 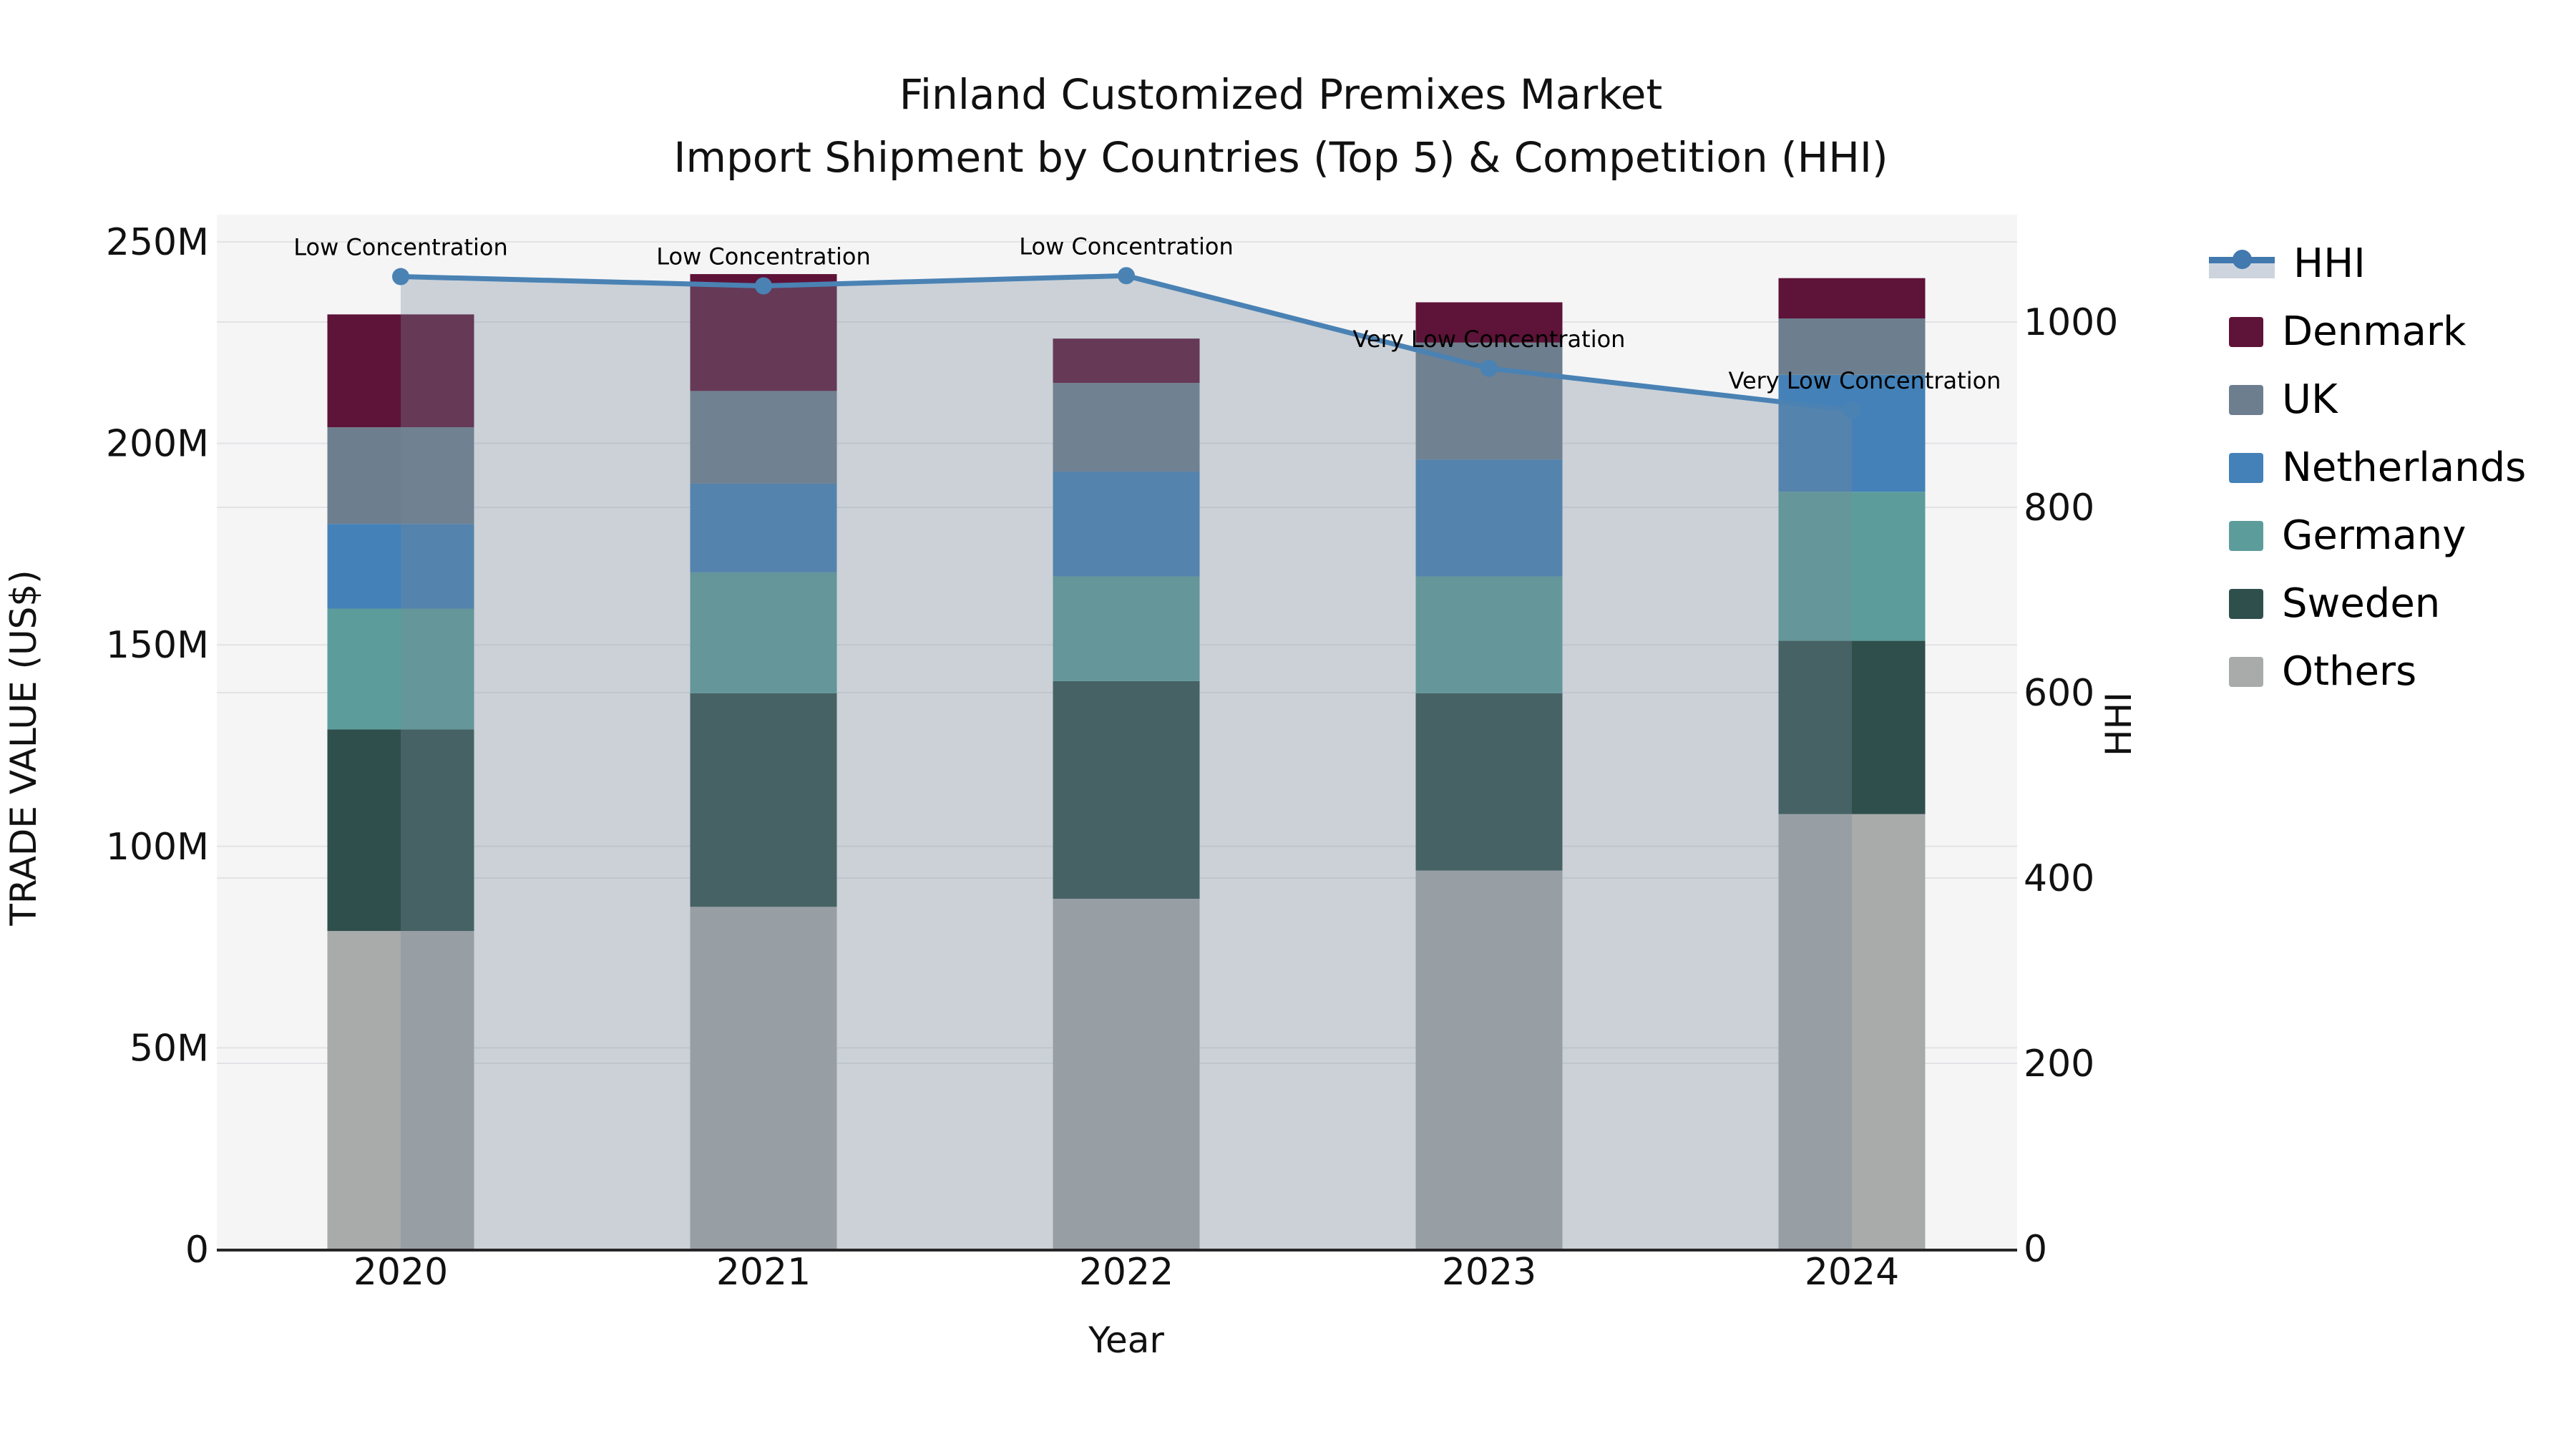 I want to click on y-right-tick-1000: 1000, so click(x=2071, y=322).